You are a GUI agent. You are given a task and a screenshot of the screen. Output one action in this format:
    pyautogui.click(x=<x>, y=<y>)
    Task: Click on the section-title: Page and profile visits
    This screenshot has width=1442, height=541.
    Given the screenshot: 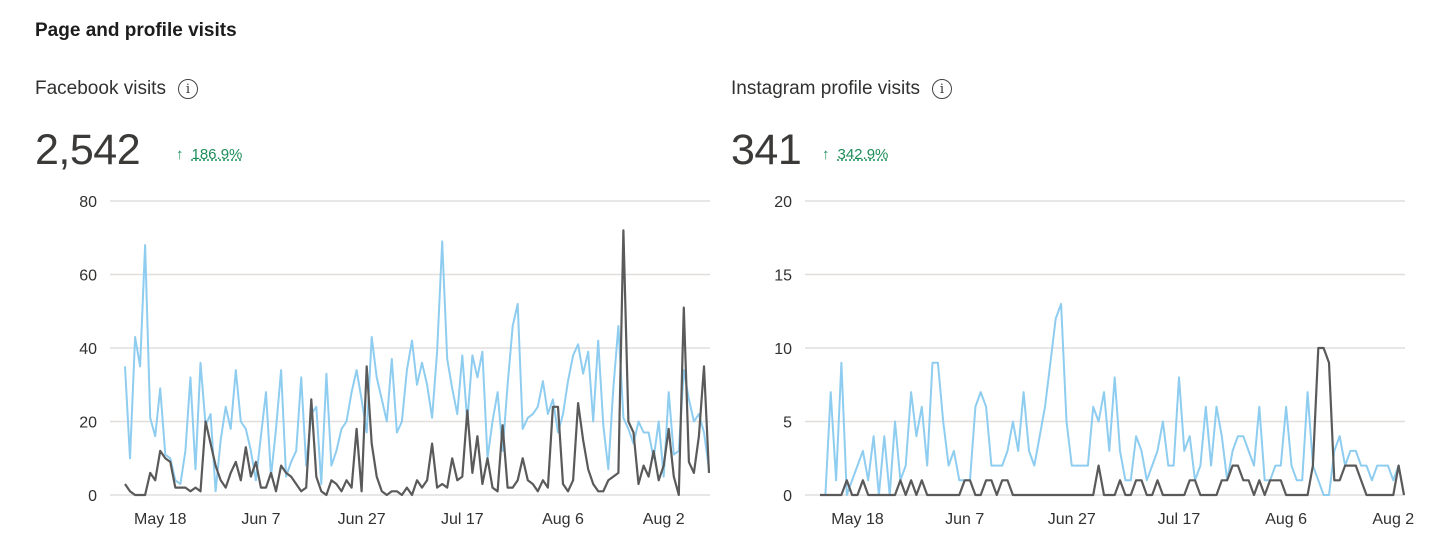 What is the action you would take?
    pyautogui.click(x=136, y=30)
    